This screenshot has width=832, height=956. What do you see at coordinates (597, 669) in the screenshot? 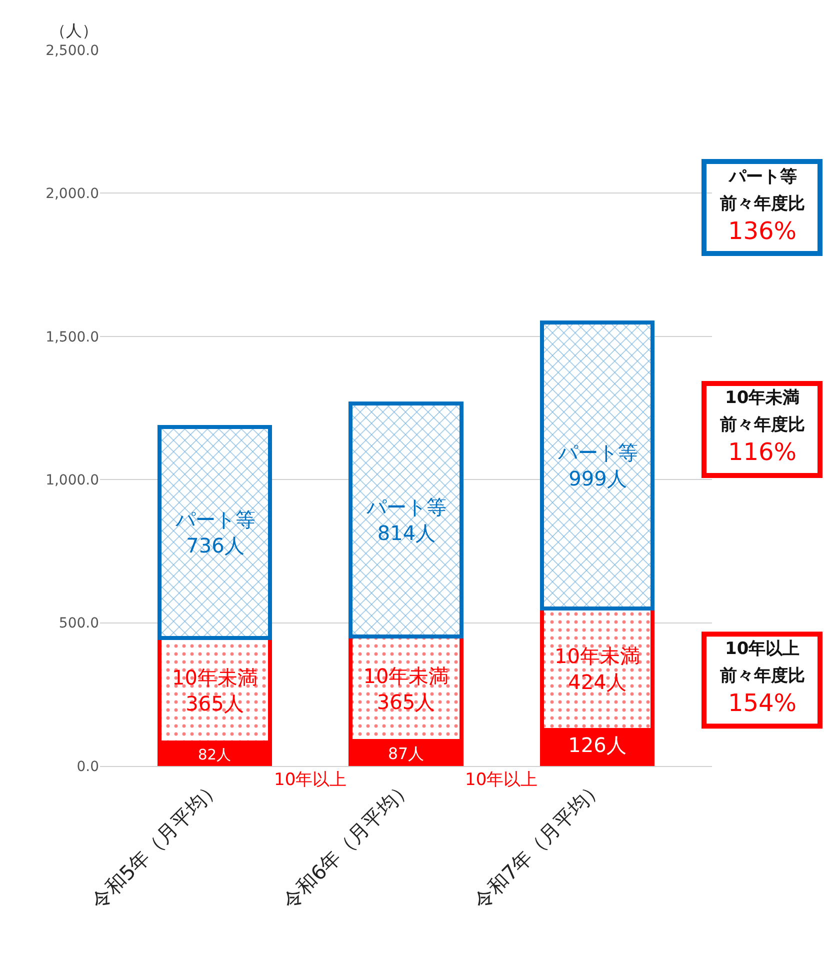
I see `data-label: 10年未満 424人` at bounding box center [597, 669].